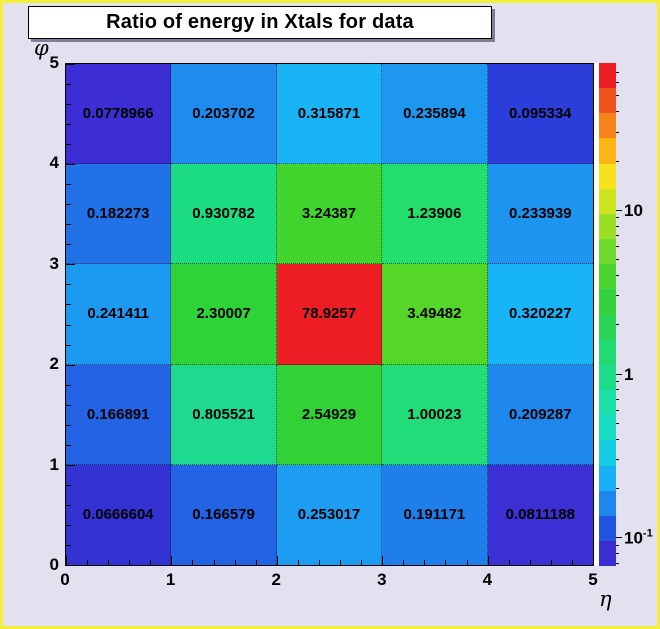 The height and width of the screenshot is (629, 660). Describe the element at coordinates (224, 514) in the screenshot. I see `heatmap-cell: 0.166579` at that location.